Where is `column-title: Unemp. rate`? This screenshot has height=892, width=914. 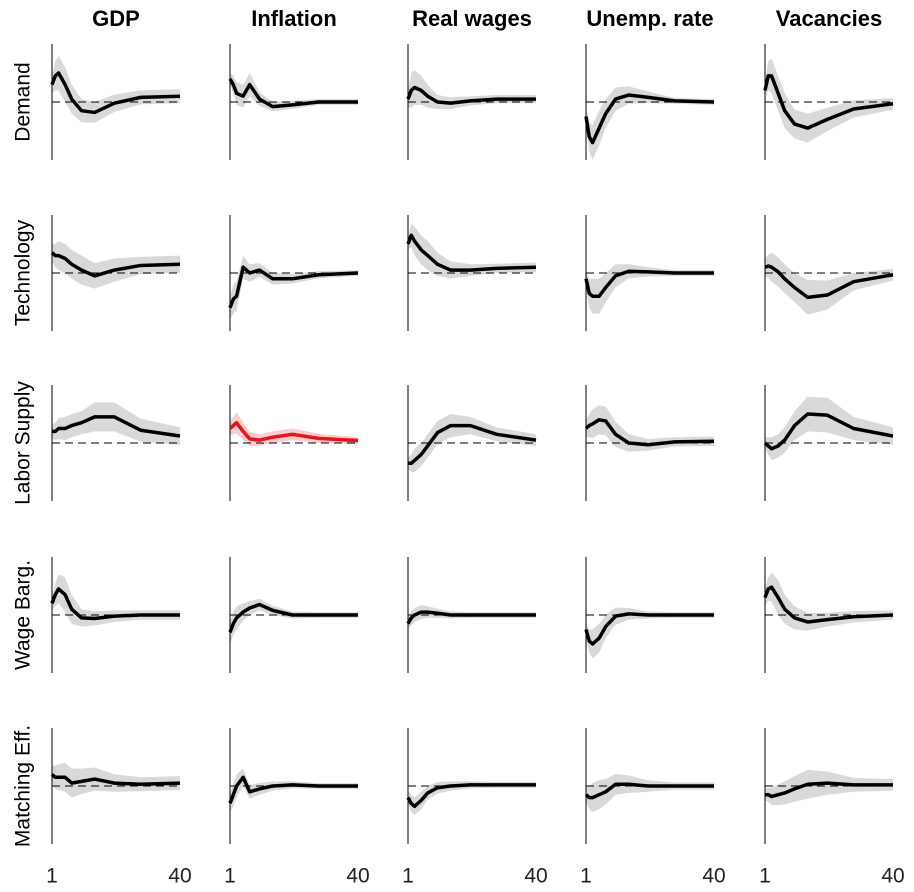
column-title: Unemp. rate is located at coordinates (649, 18).